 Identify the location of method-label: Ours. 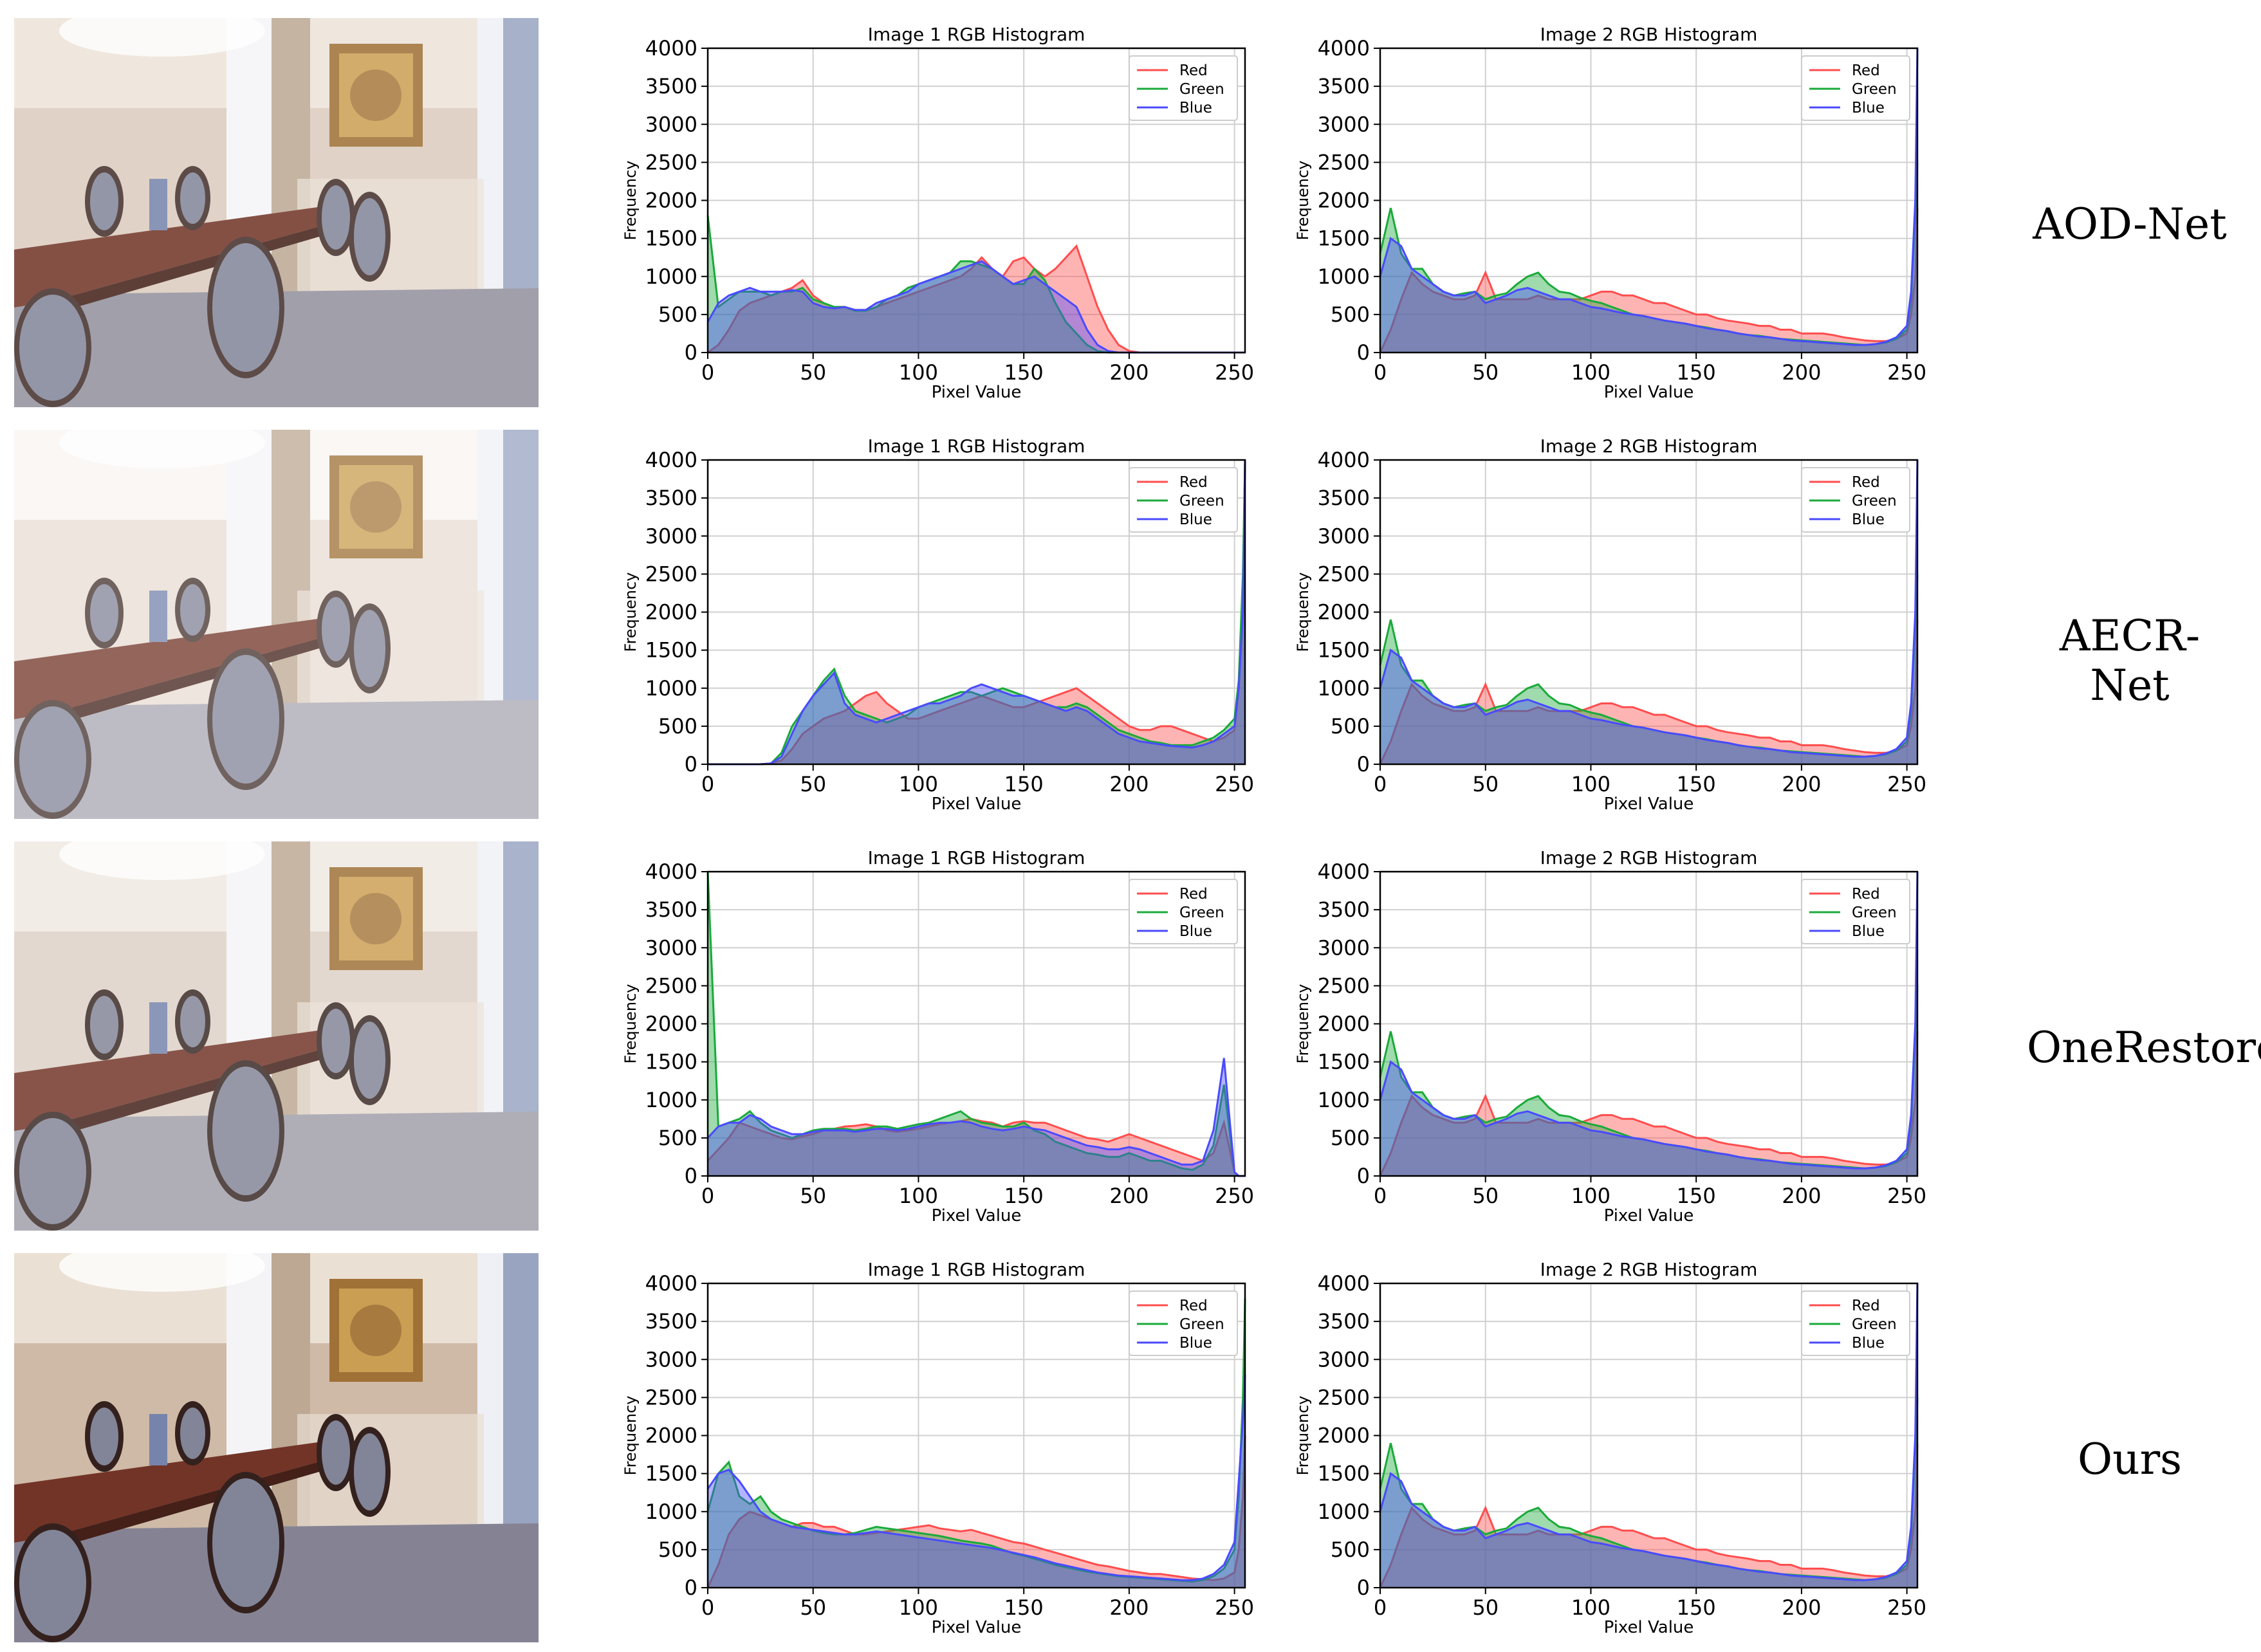
(2130, 1459).